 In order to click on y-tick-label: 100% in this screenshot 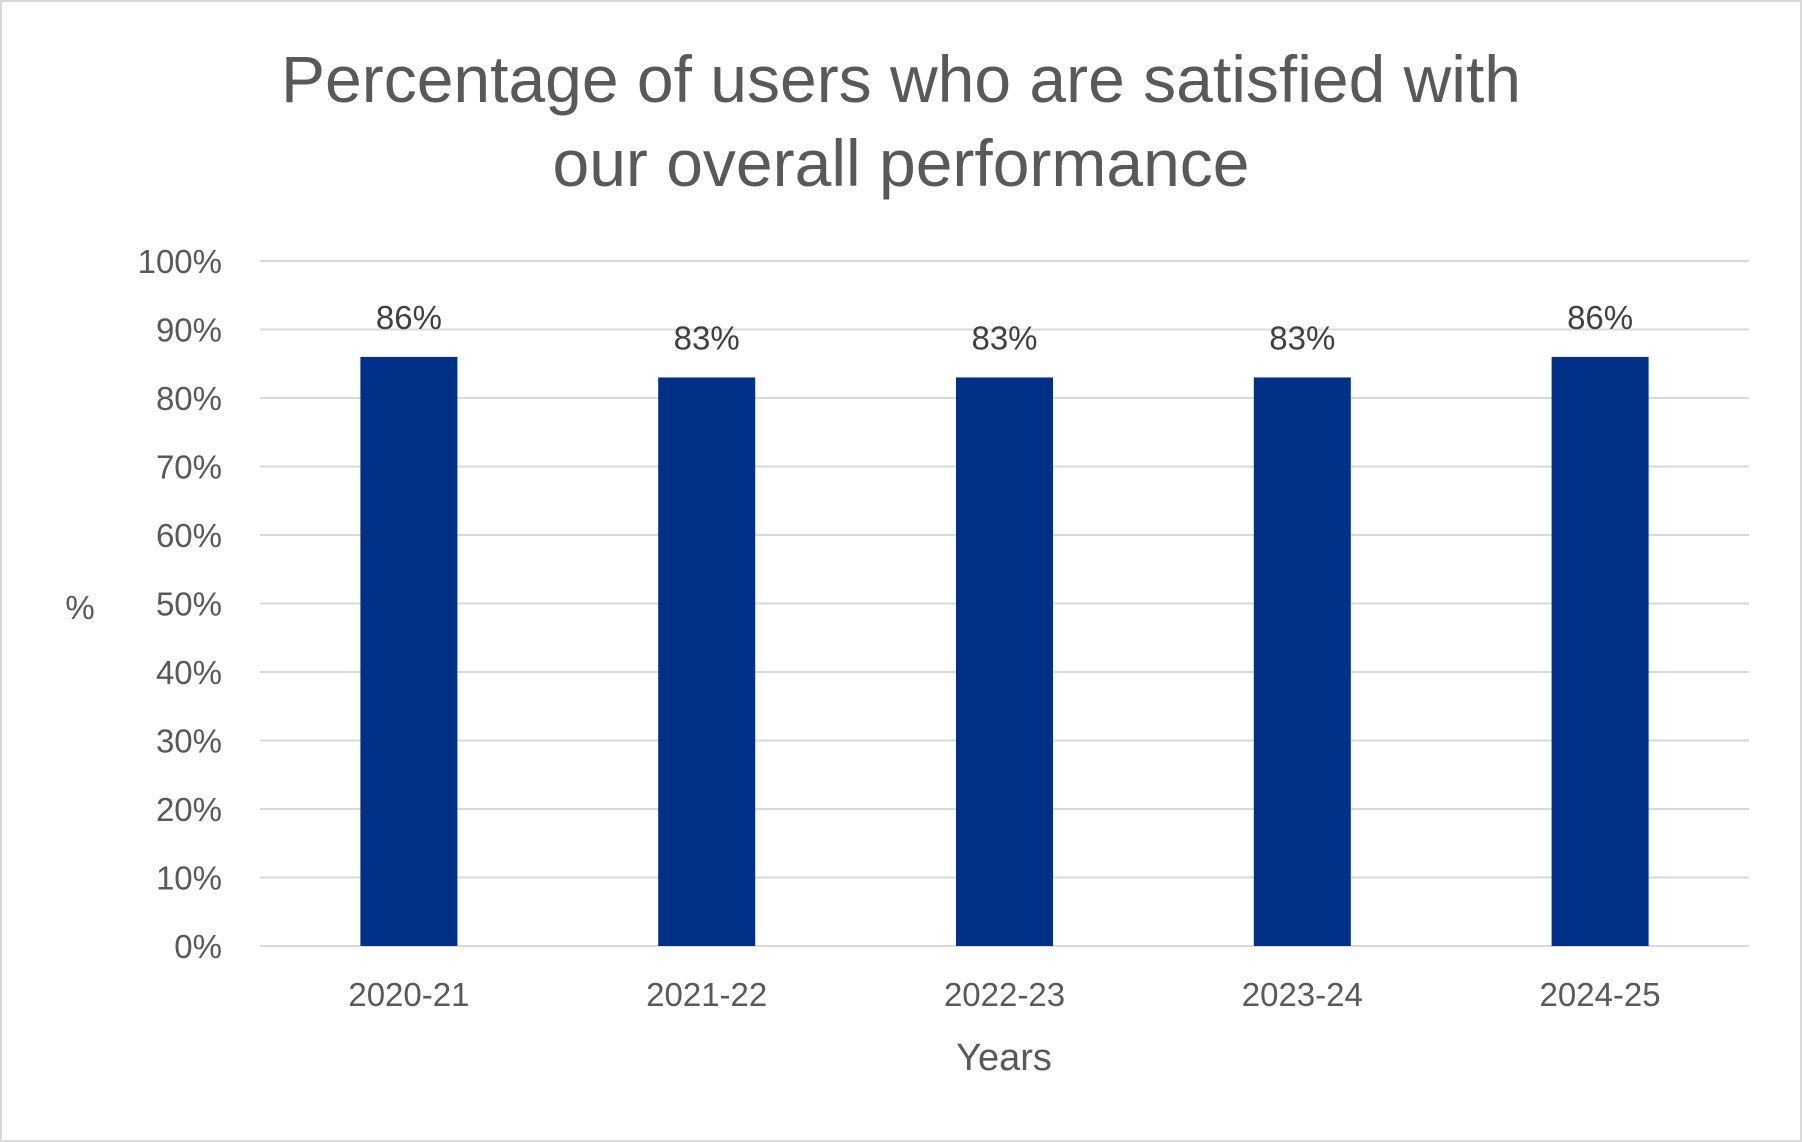, I will do `click(180, 261)`.